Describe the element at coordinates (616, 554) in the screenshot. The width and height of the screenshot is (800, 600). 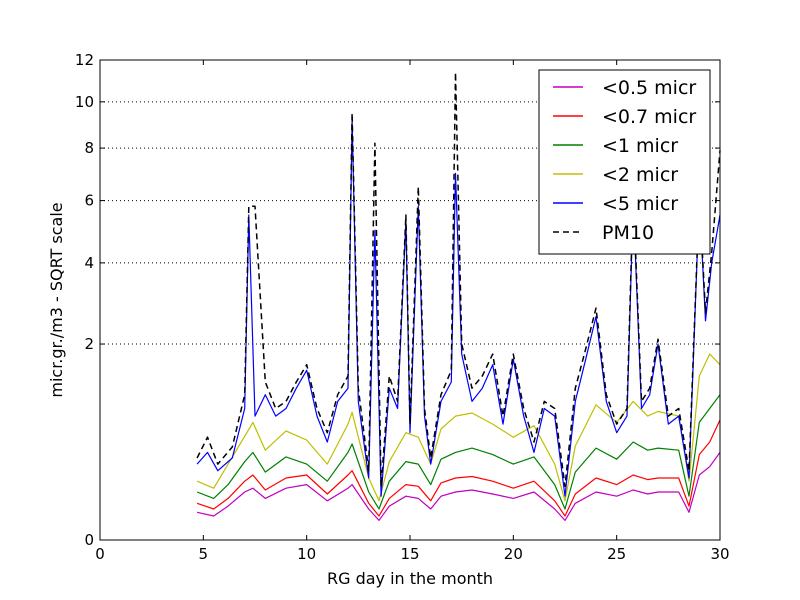
I see `x-tick-label: 25` at that location.